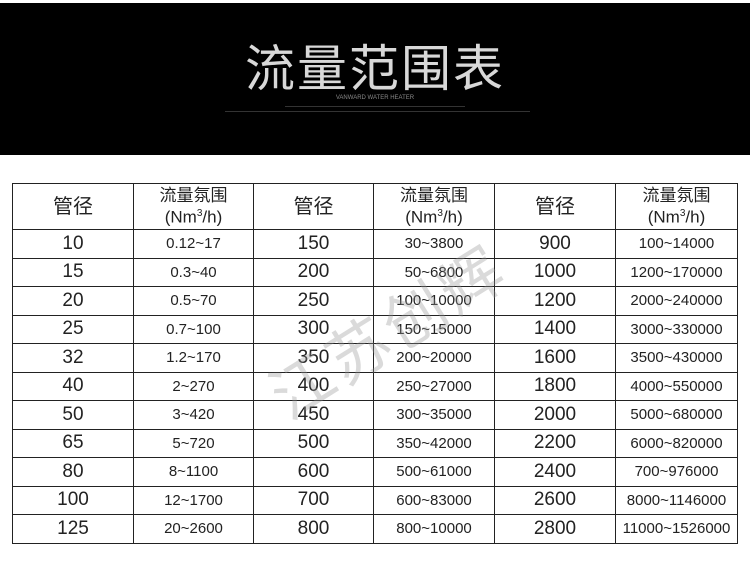  I want to click on flow-range-cell: 20~2600, so click(193, 529).